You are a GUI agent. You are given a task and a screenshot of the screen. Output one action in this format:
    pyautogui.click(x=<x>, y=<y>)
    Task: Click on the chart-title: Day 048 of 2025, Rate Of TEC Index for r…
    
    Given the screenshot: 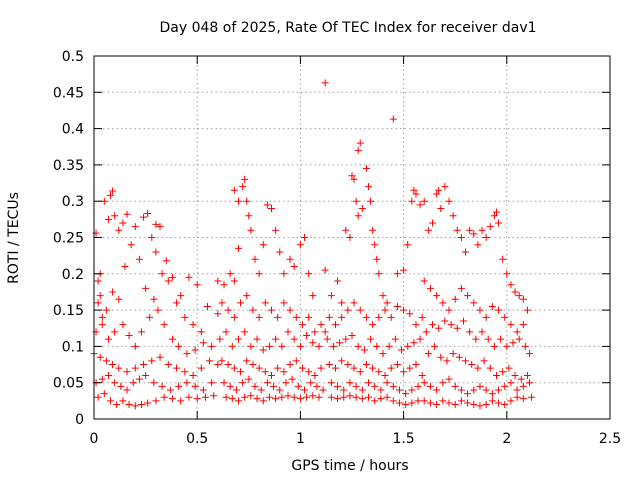 What is the action you would take?
    pyautogui.click(x=347, y=28)
    